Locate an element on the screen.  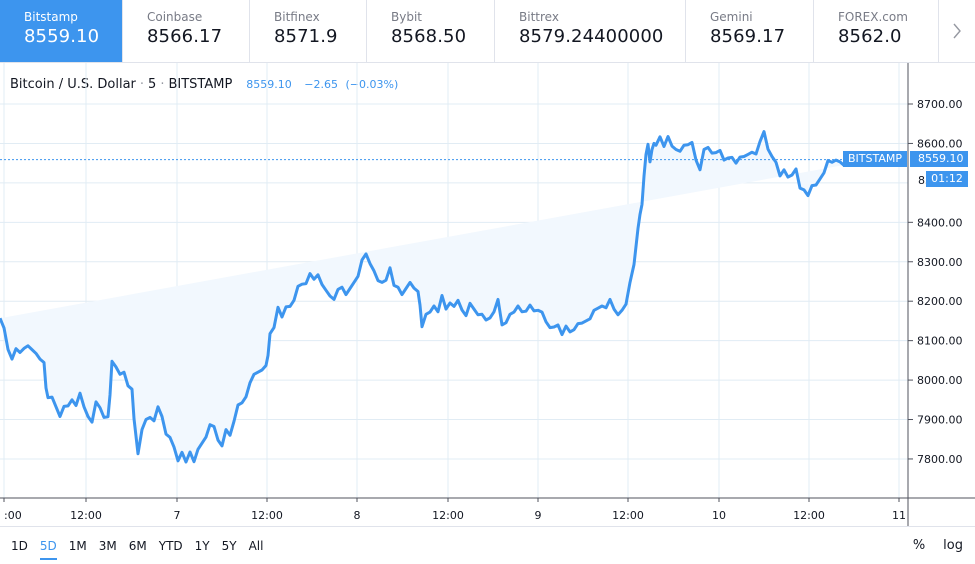
price-axis-label: 8300.00 is located at coordinates (940, 262).